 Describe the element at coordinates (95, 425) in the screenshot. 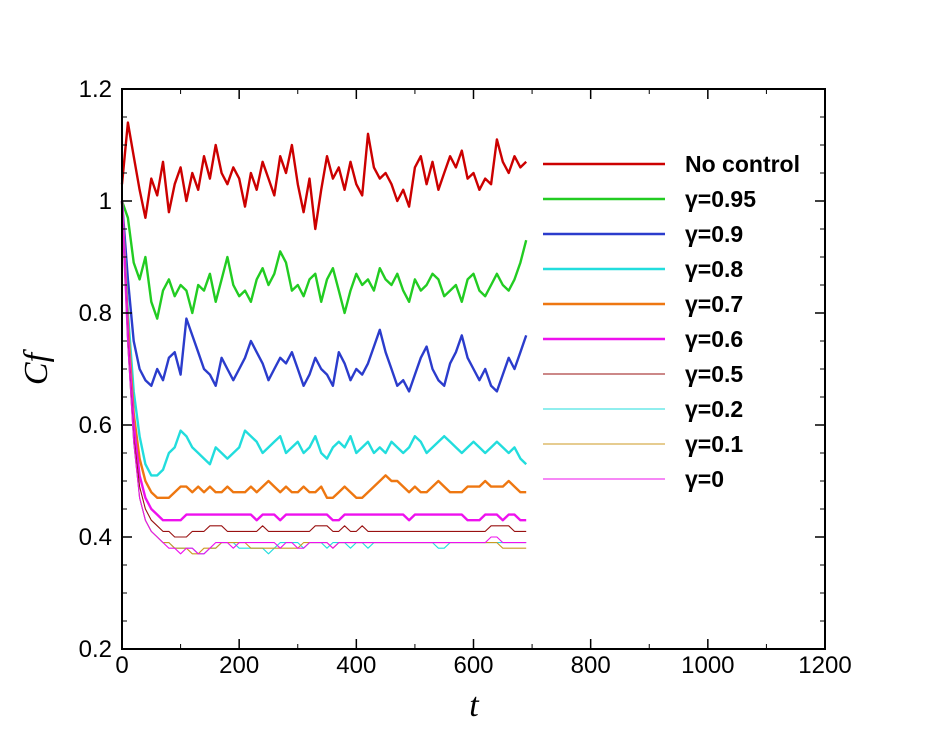

I see `y-tick-label-0.6: 0.6` at that location.